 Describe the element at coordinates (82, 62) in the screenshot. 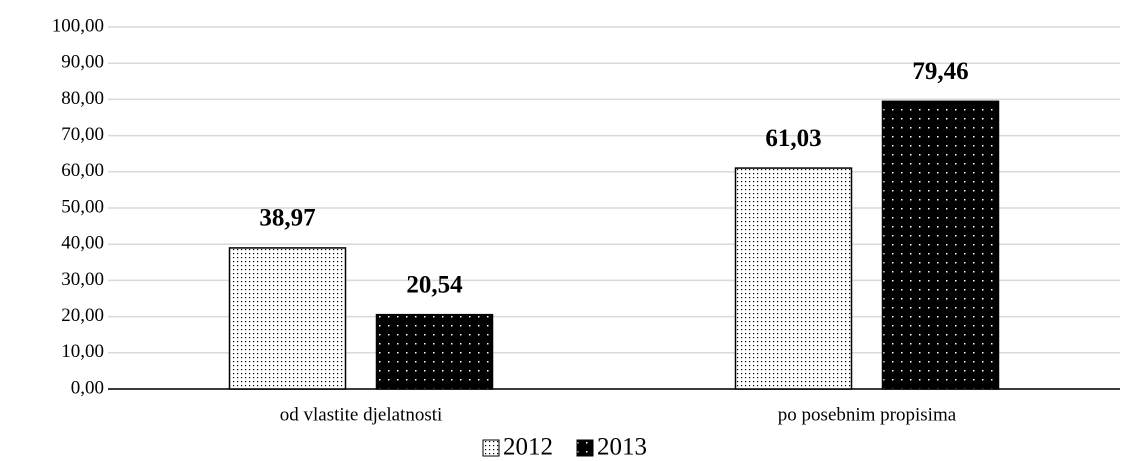

I see `y-tick-label: 90,00` at that location.